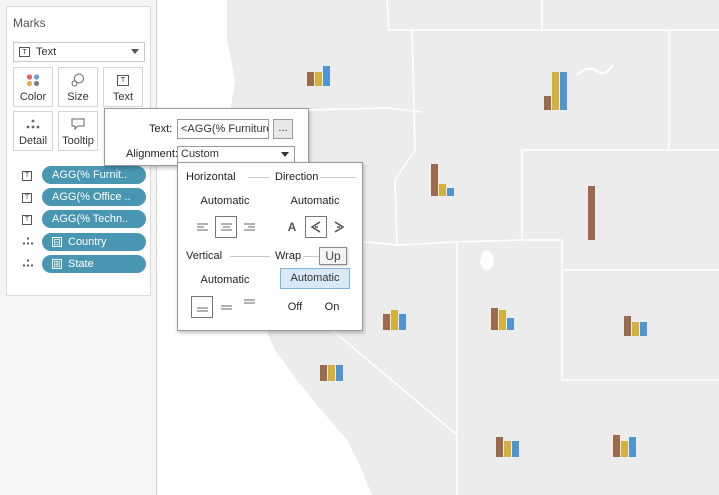  I want to click on horizontal-label: Horizontal, so click(211, 177).